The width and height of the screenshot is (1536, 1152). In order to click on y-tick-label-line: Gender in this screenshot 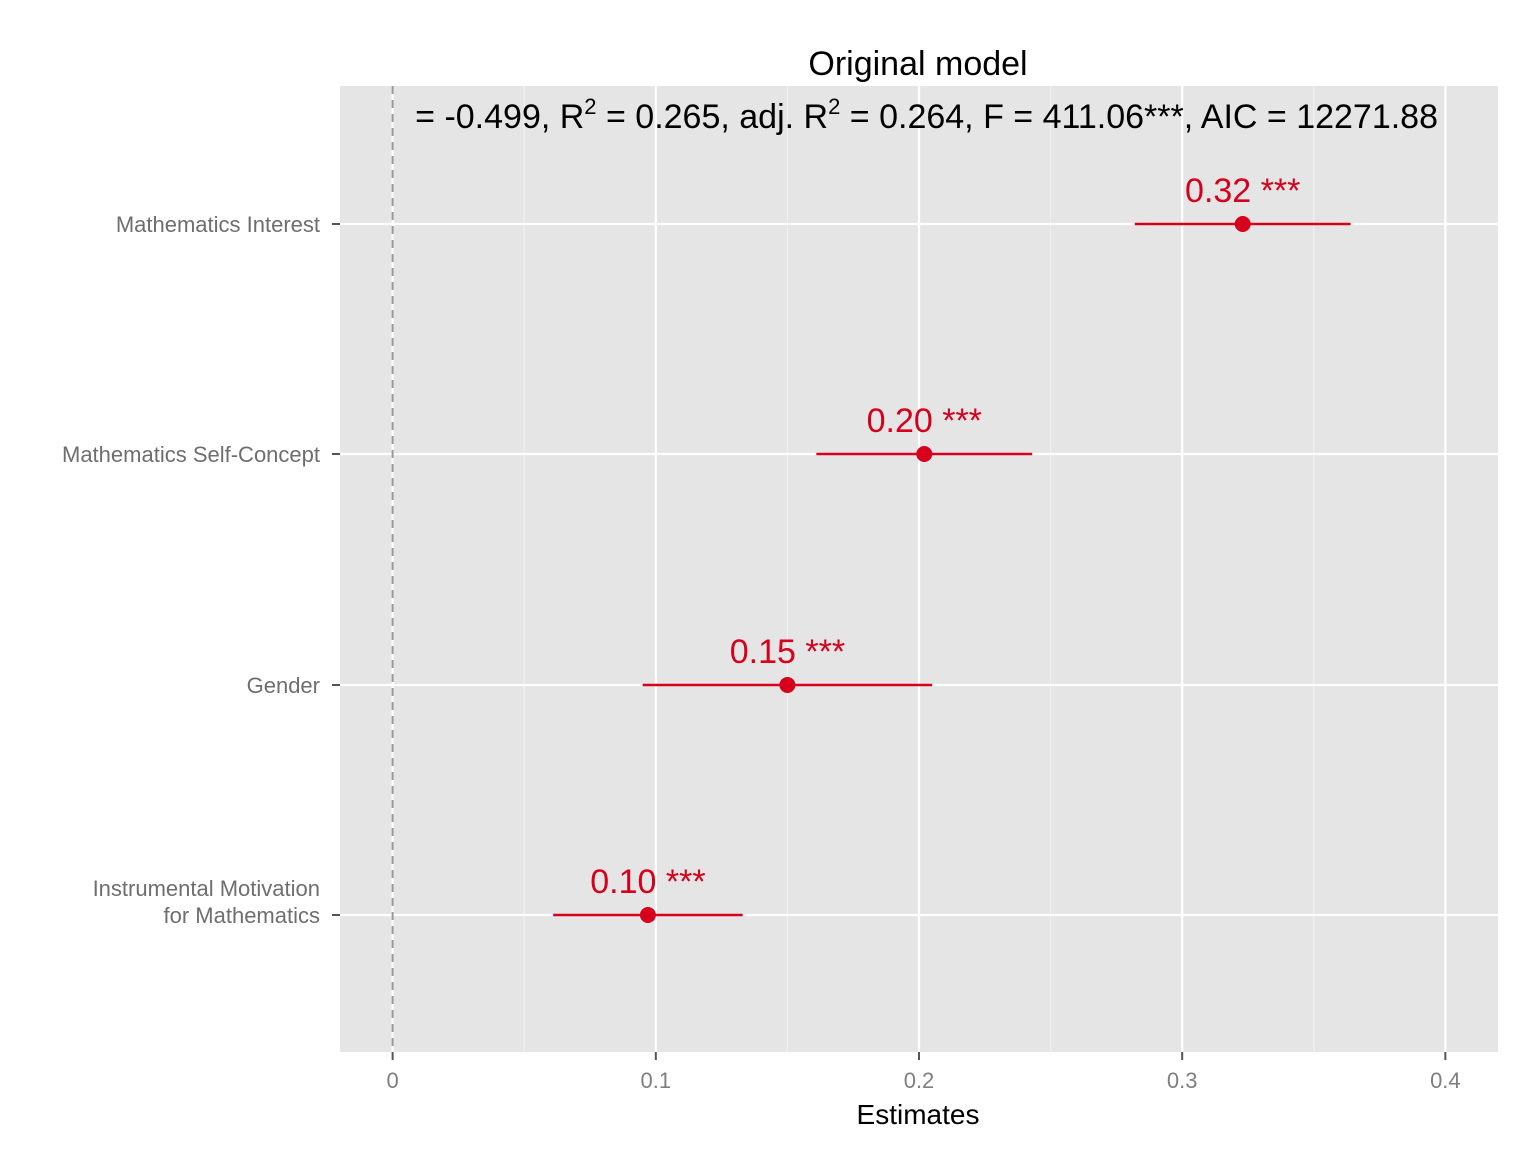, I will do `click(283, 685)`.